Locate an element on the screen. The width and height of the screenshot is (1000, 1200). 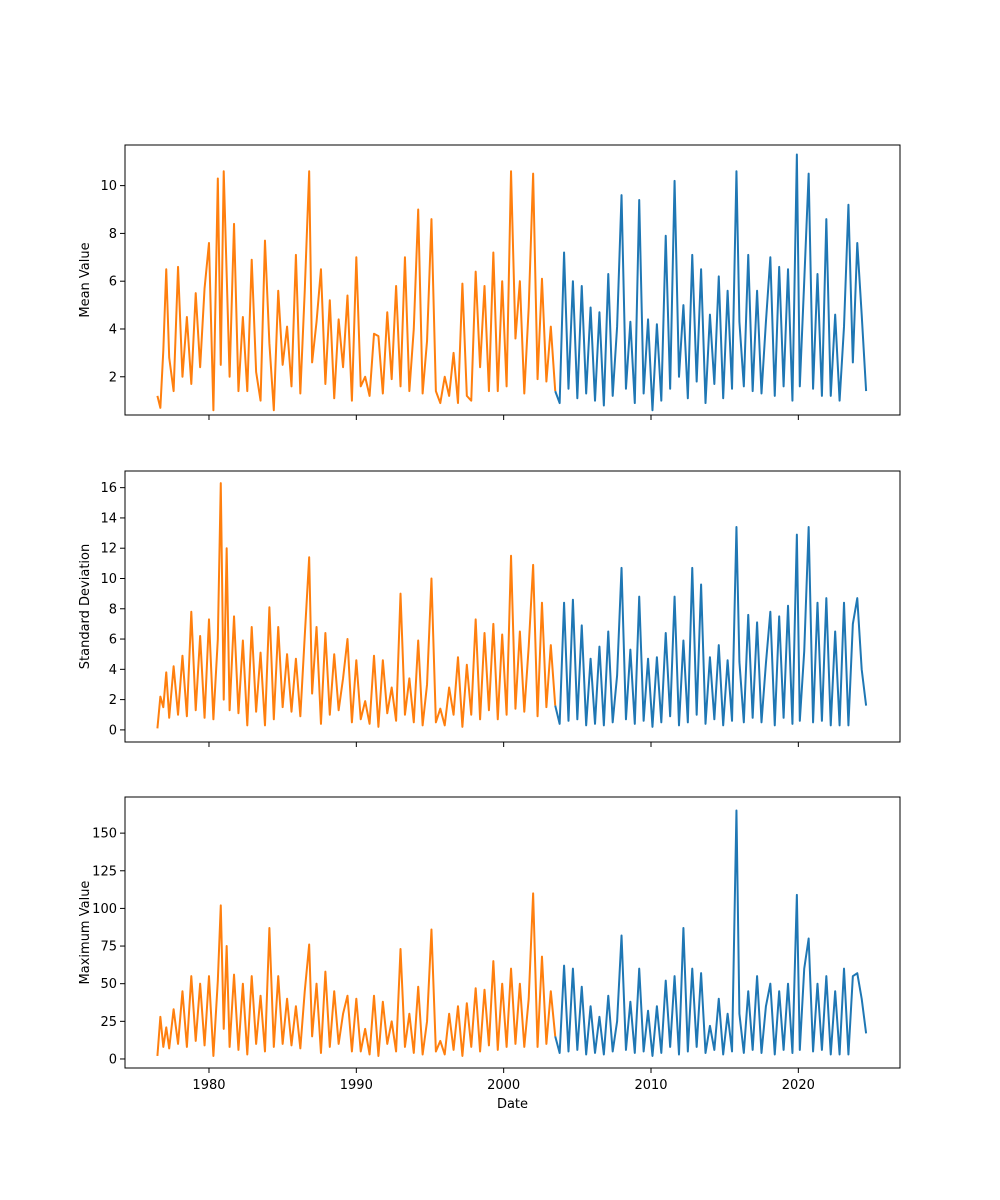
y-tick-label: 125 is located at coordinates (104, 871).